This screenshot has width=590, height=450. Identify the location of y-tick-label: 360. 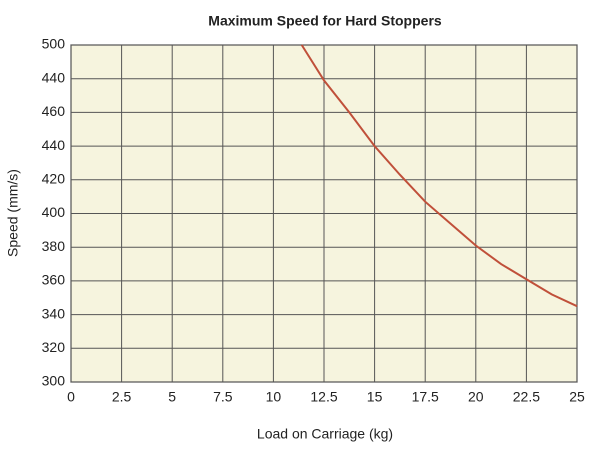
(54, 280).